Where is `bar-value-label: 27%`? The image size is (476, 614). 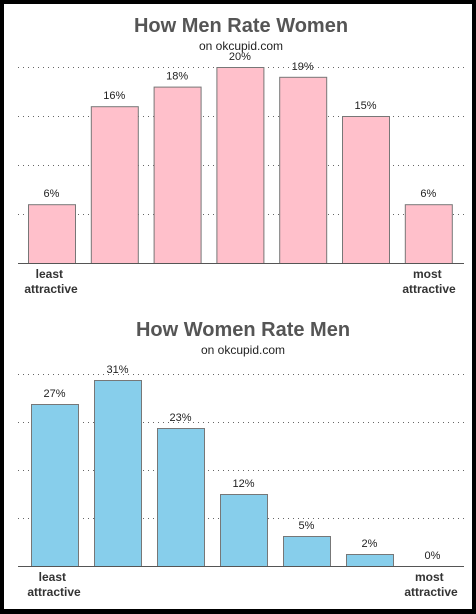 bar-value-label: 27% is located at coordinates (54, 394).